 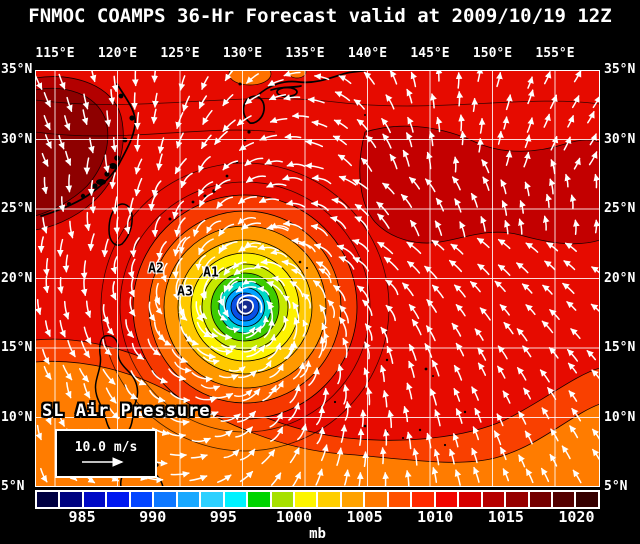 I want to click on colorbar-tick: 1020, so click(x=576, y=517).